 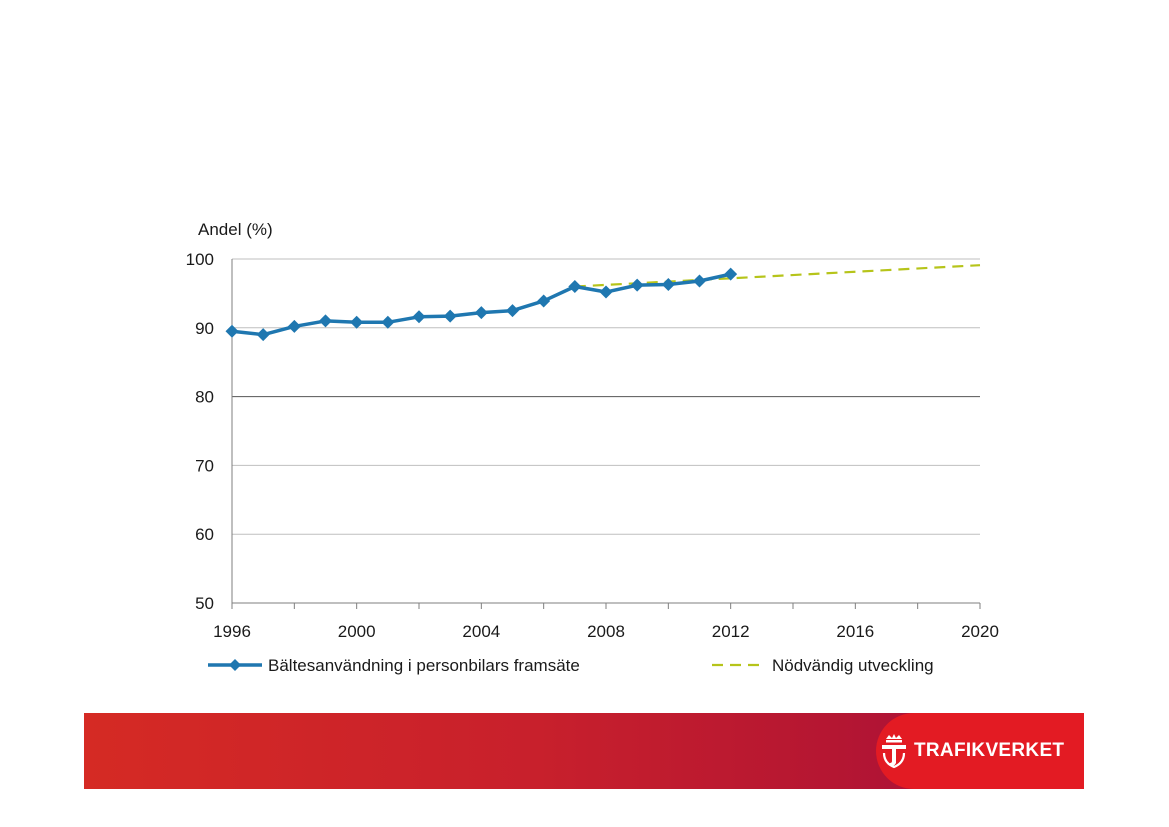 I want to click on data-point-2005, so click(x=512, y=311).